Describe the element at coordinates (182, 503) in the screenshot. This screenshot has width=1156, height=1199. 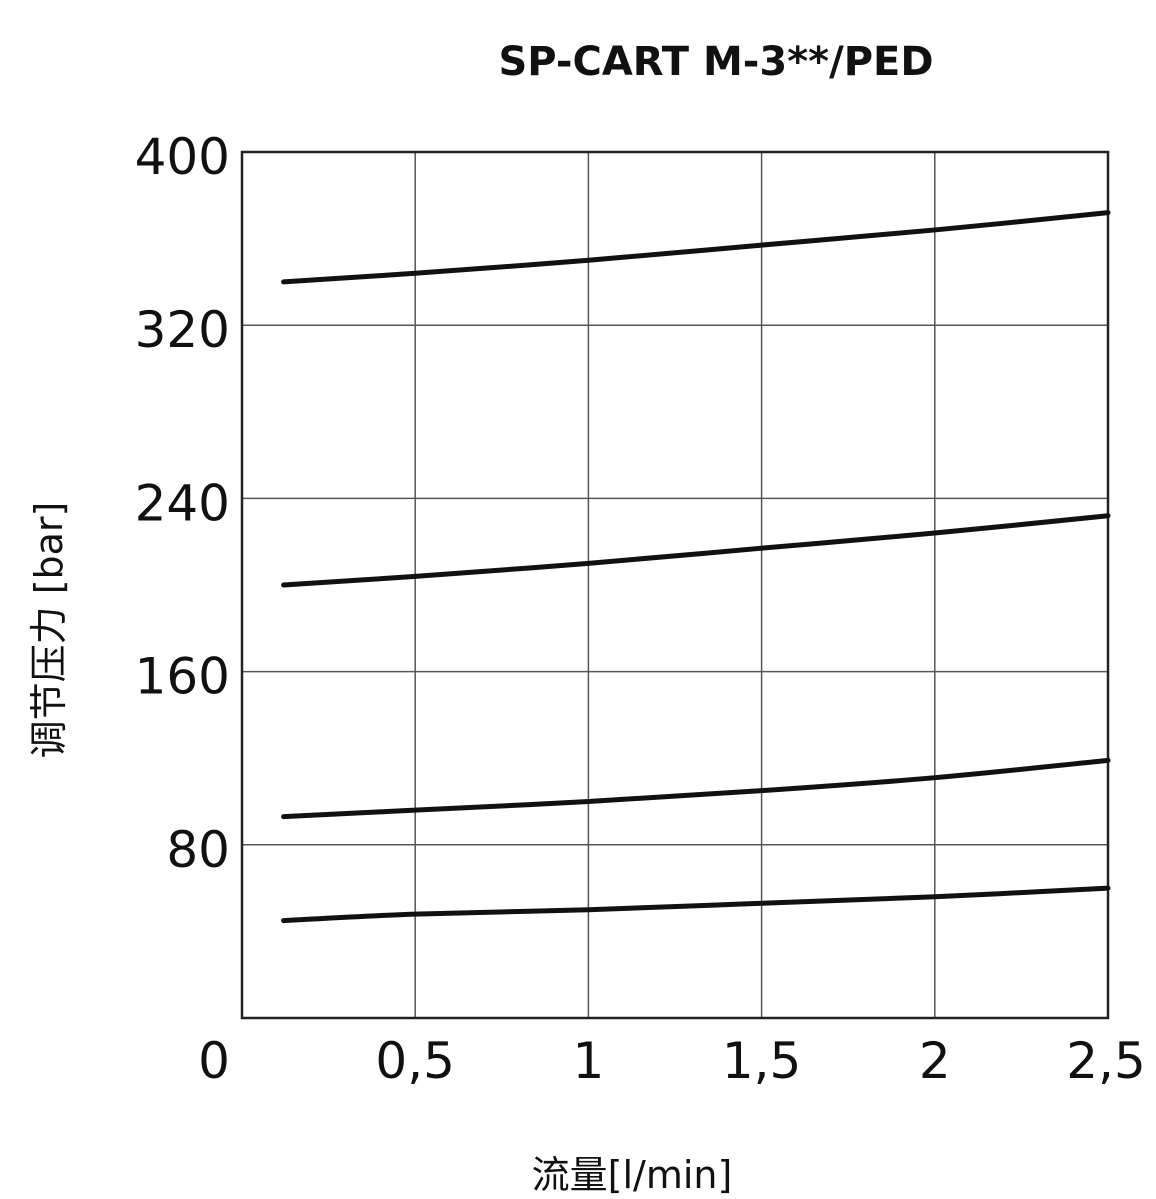
I see `y-tick-label-2: 240` at that location.